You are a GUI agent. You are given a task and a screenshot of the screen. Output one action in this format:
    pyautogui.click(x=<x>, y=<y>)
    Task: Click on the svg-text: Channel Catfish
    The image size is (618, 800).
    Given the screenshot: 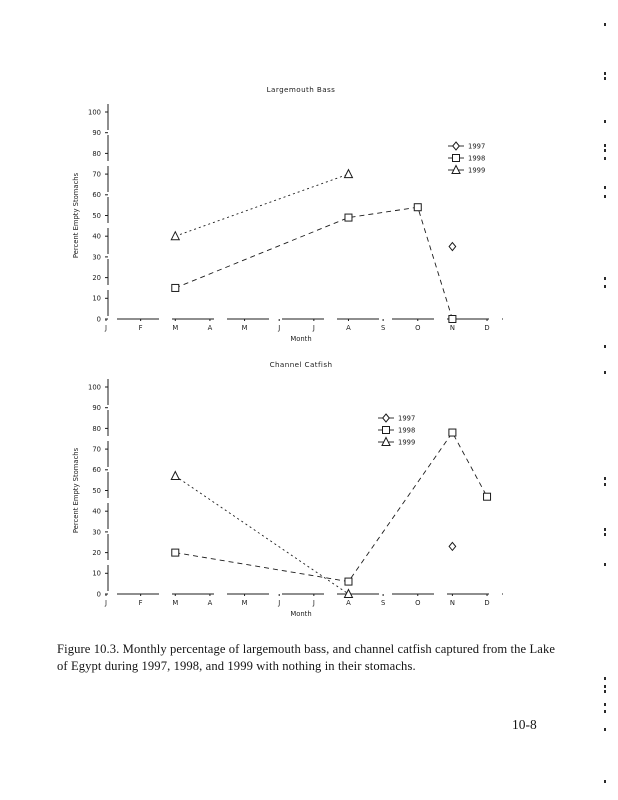 What is the action you would take?
    pyautogui.click(x=301, y=364)
    